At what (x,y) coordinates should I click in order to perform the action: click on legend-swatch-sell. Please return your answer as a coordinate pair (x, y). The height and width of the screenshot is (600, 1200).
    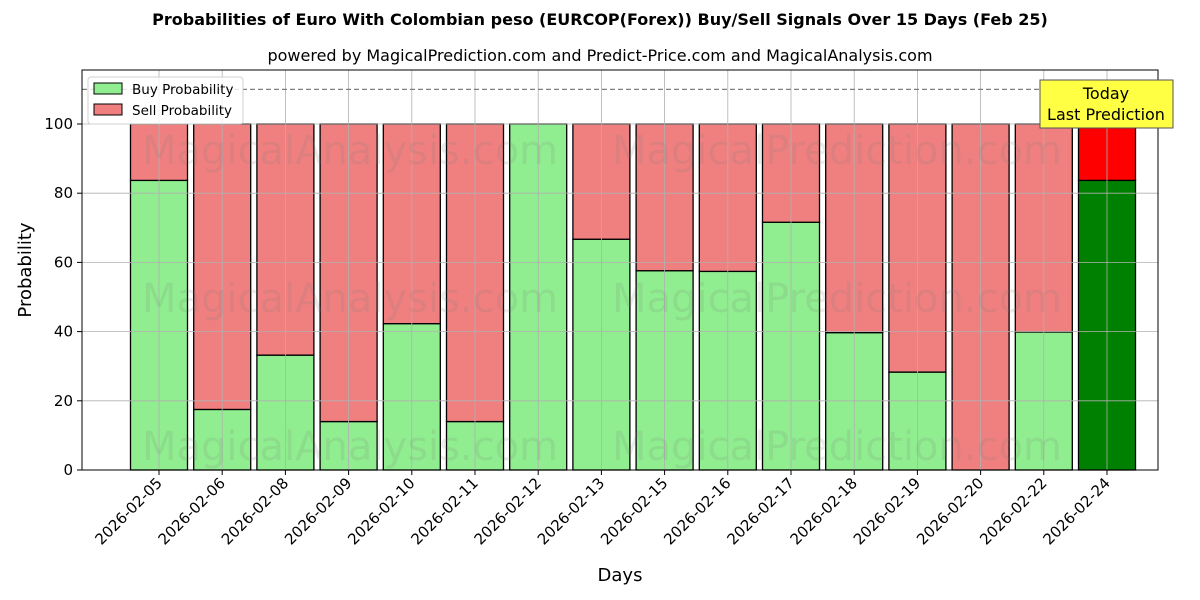
    Looking at the image, I should click on (108, 109).